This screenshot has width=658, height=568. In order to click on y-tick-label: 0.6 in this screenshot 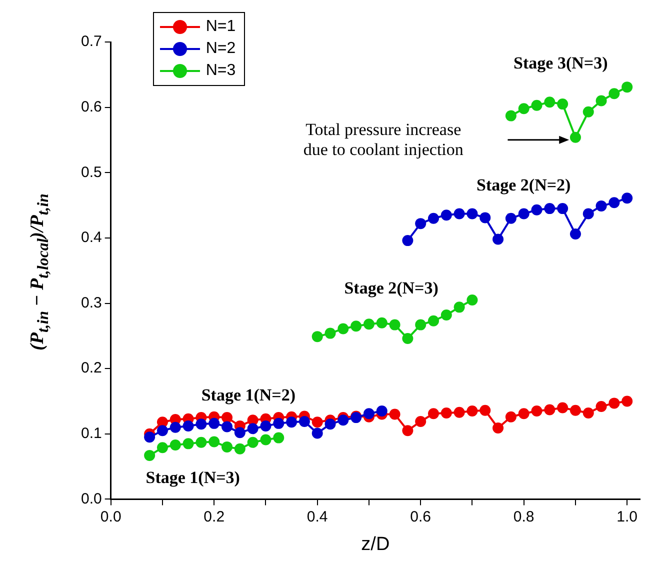, I will do `click(91, 107)`.